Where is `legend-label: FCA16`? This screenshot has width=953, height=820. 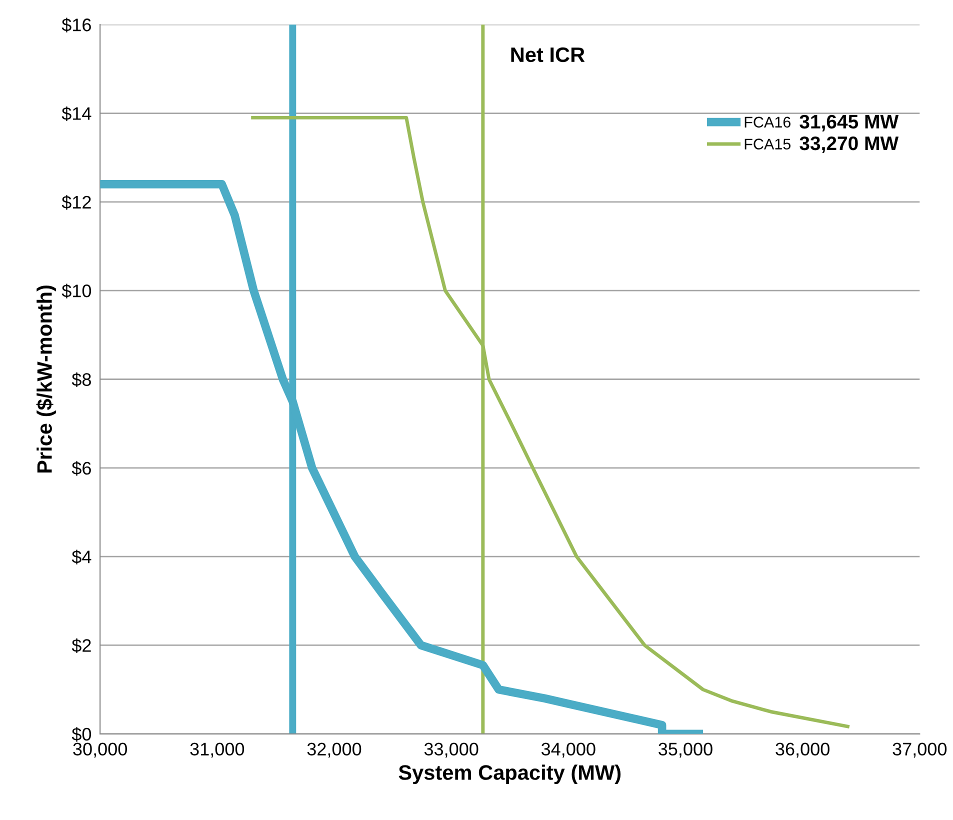
legend-label: FCA16 is located at coordinates (767, 122).